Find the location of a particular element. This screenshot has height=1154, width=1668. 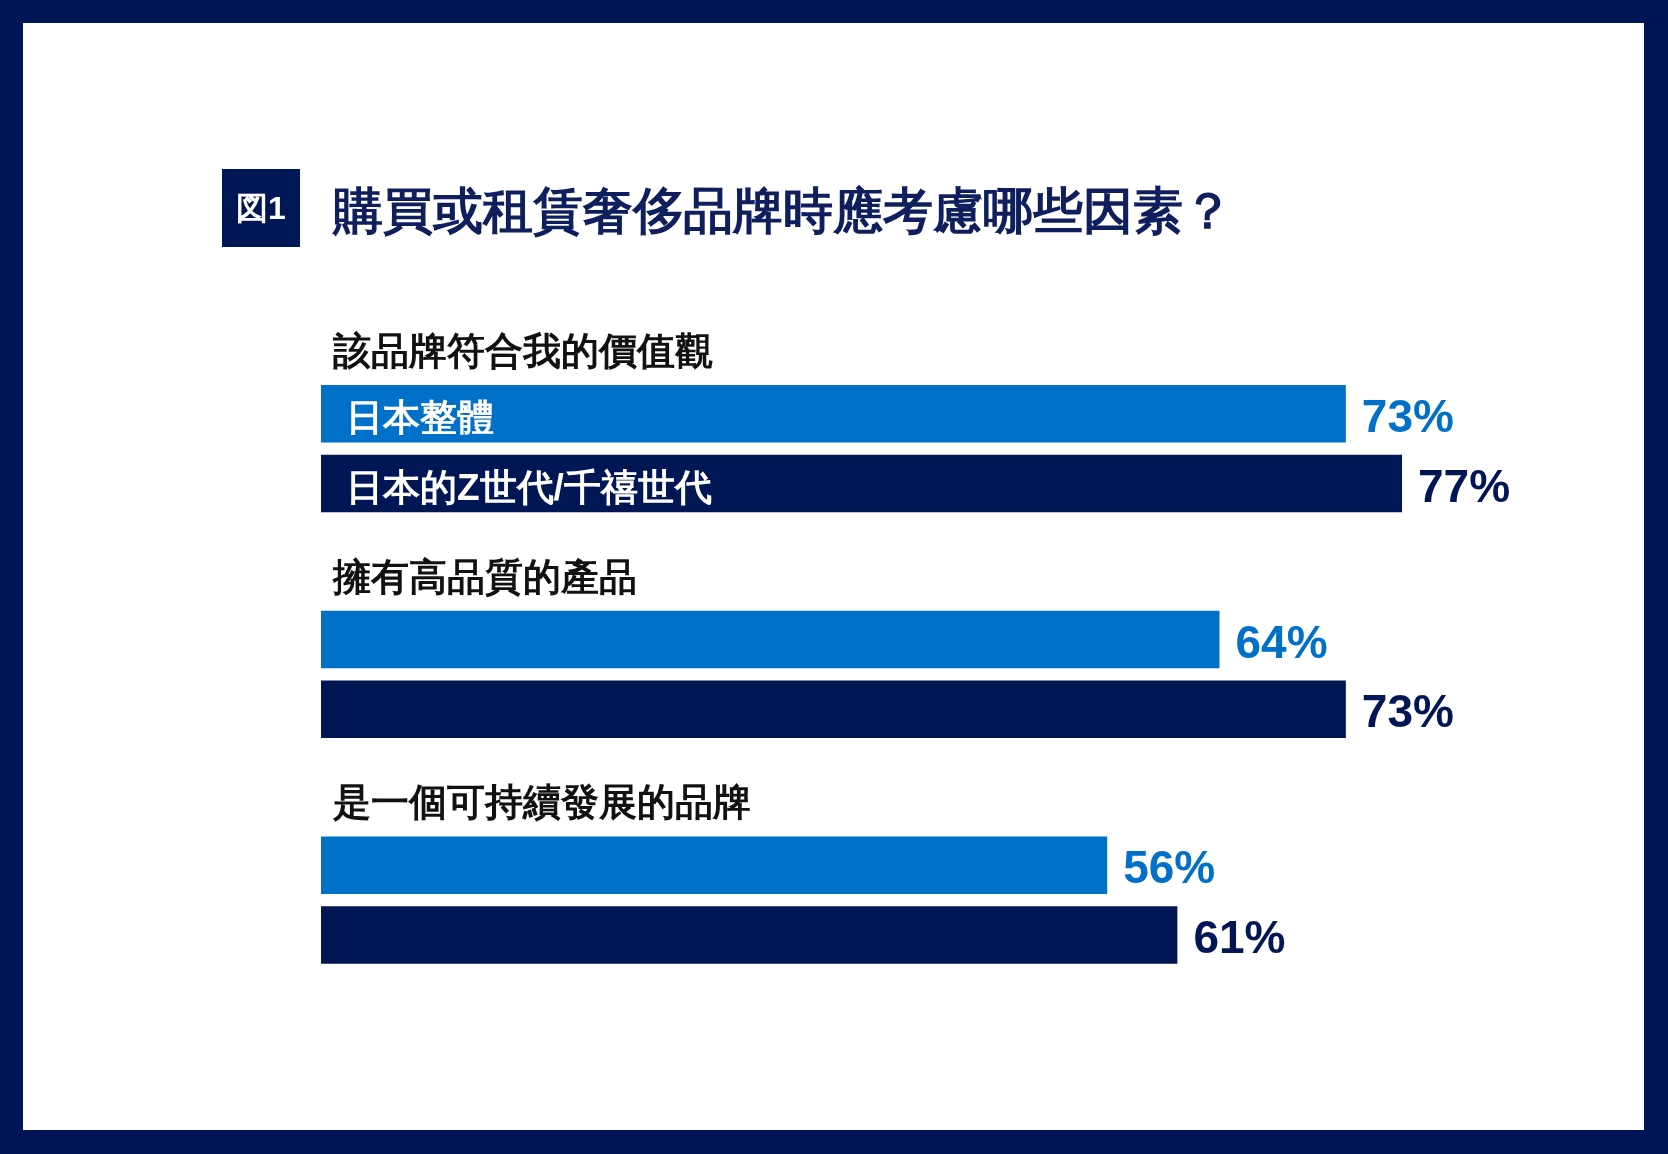

y-tick-label: 是一個可持續發展的品牌 is located at coordinates (541, 802).